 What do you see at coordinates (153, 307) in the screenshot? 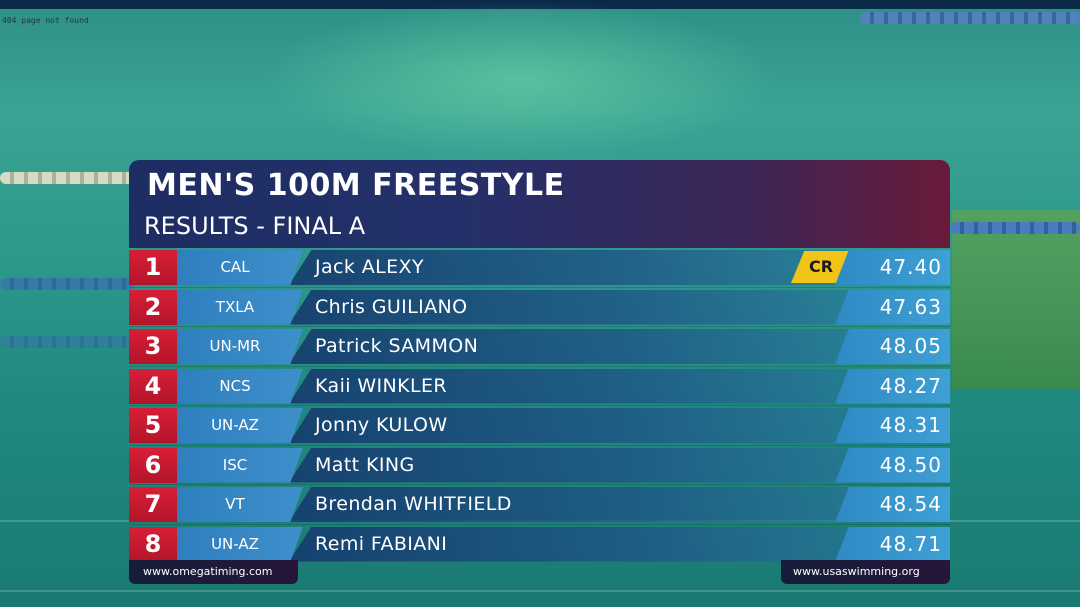
I see `rank-badge: 2` at bounding box center [153, 307].